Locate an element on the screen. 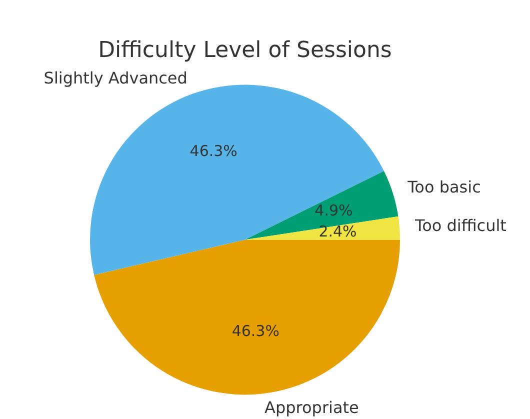 Image resolution: width=530 pixels, height=419 pixels. slice-label: Too basic is located at coordinates (443, 187).